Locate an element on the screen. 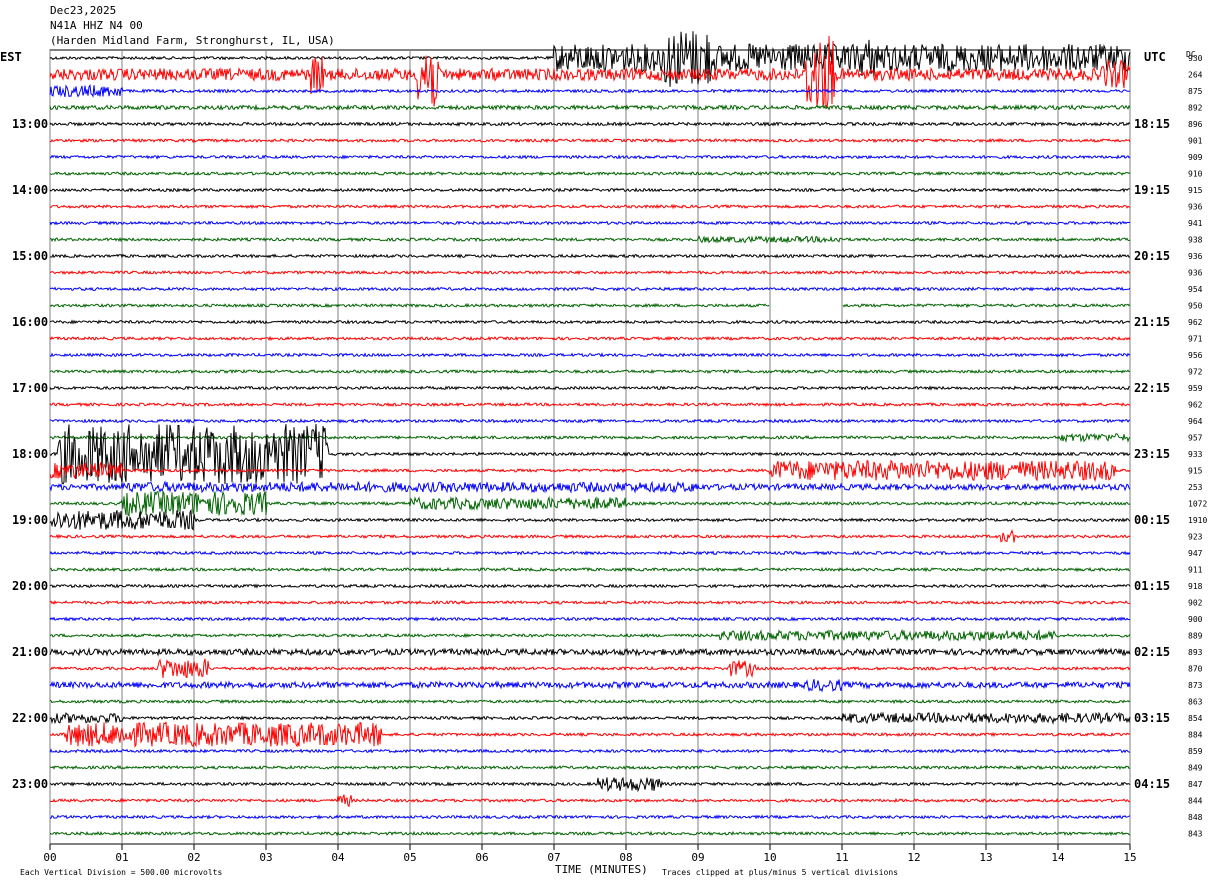  dc-offset-value: 893 is located at coordinates (1195, 652).